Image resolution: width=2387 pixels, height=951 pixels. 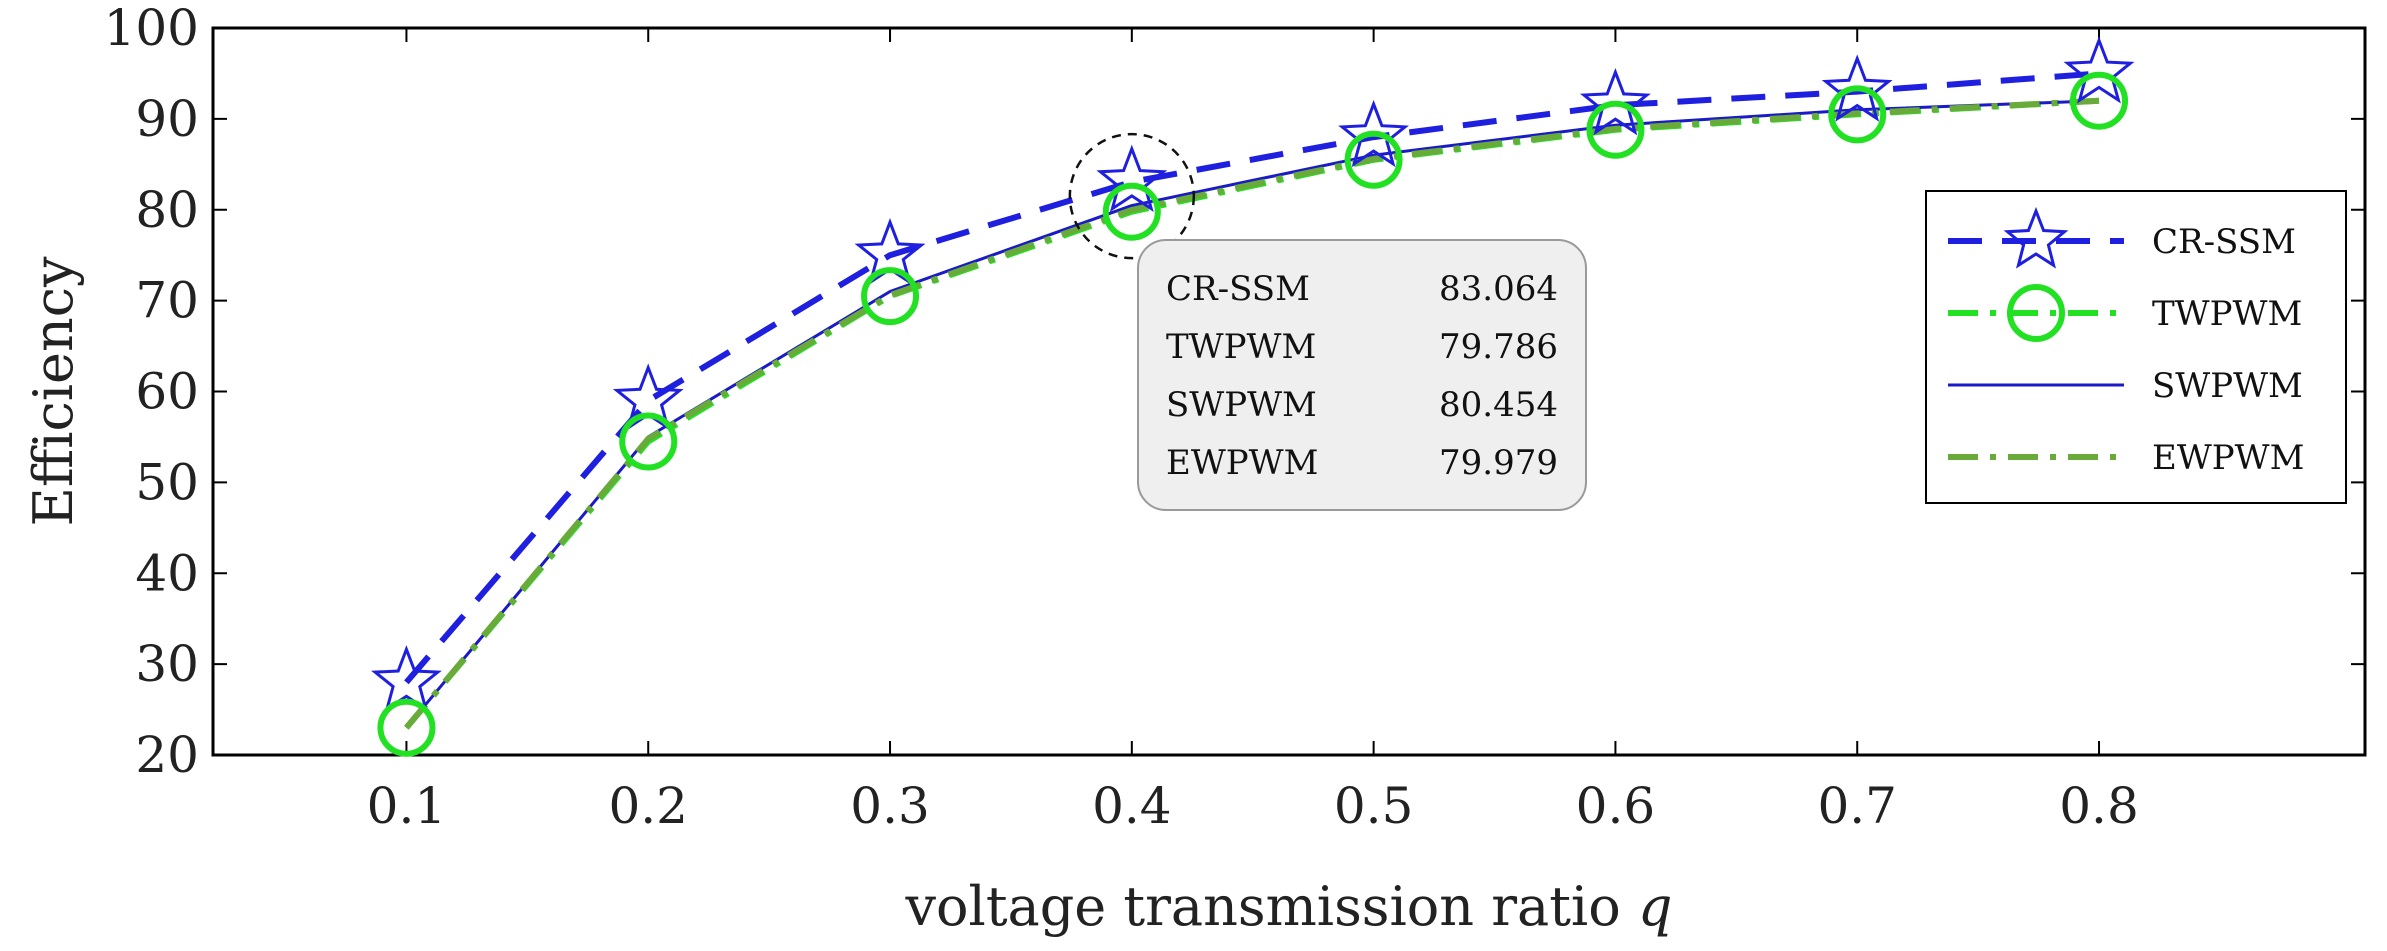 What do you see at coordinates (407, 806) in the screenshot?
I see `x-tick-label: 0.1` at bounding box center [407, 806].